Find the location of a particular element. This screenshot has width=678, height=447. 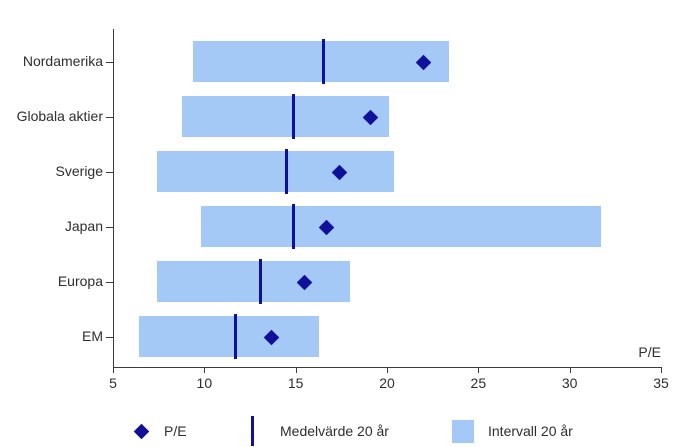

category-label: Europa is located at coordinates (80, 281).